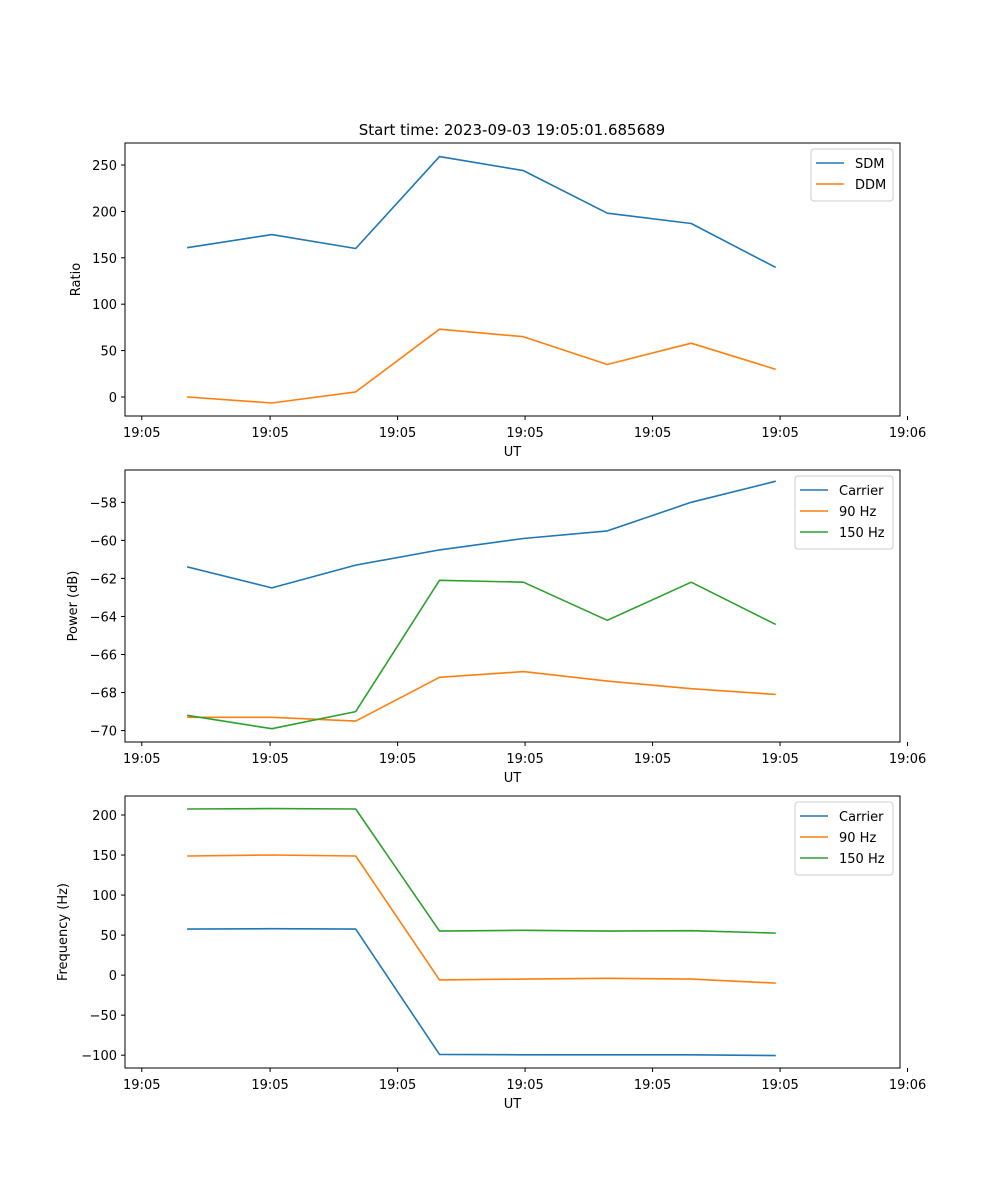 This screenshot has width=1000, height=1200. I want to click on y-tick-label: −62, so click(103, 579).